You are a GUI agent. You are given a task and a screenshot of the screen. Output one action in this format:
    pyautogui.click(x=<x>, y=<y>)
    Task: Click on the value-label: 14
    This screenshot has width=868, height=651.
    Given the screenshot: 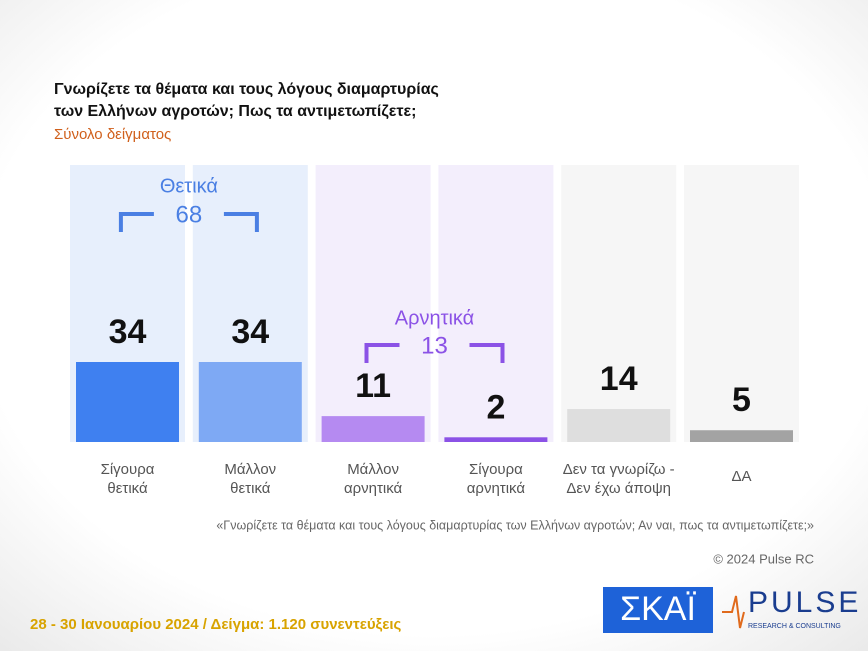 What is the action you would take?
    pyautogui.click(x=619, y=379)
    